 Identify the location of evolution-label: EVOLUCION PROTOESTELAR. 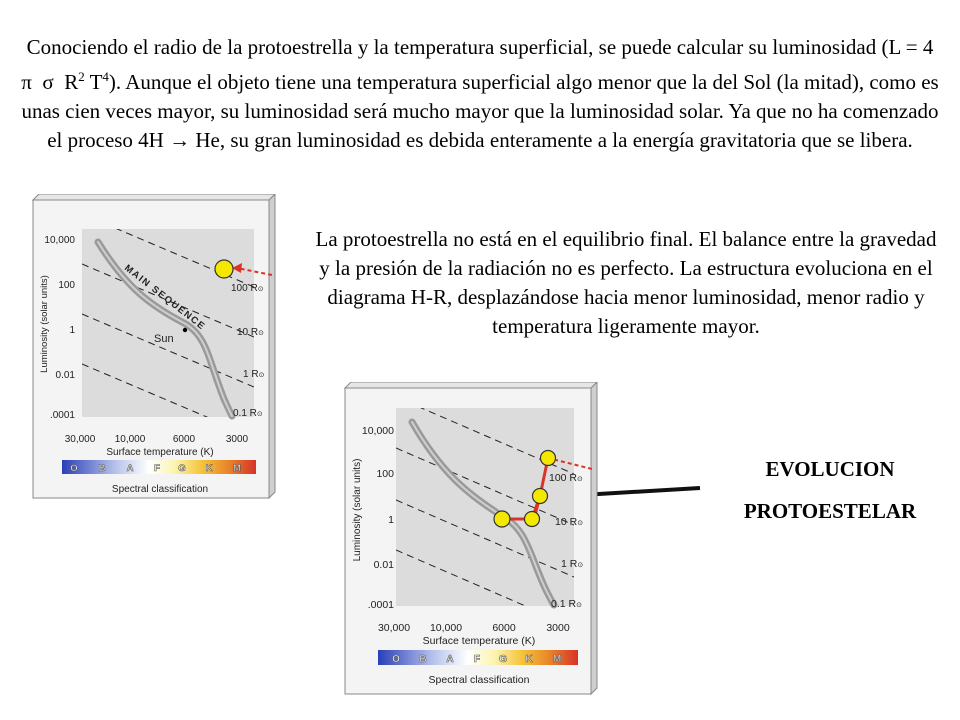
(830, 490).